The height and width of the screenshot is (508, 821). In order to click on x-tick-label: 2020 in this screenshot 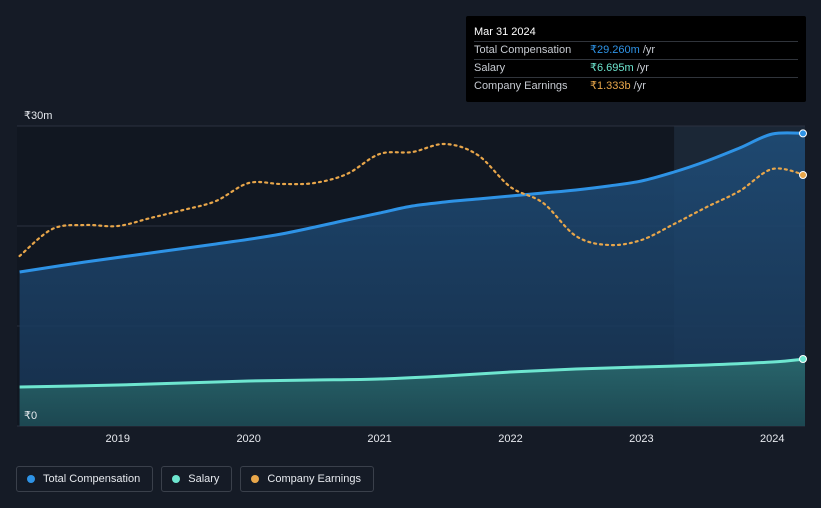, I will do `click(248, 439)`.